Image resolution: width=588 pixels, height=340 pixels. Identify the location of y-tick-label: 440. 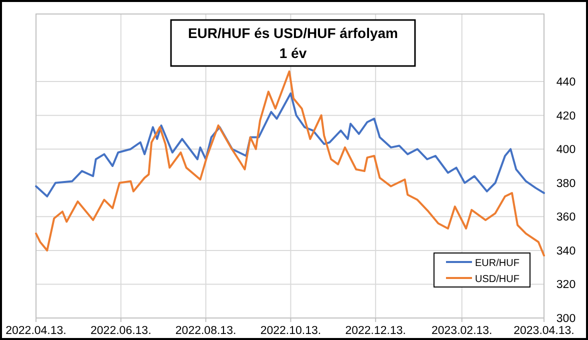
(566, 82).